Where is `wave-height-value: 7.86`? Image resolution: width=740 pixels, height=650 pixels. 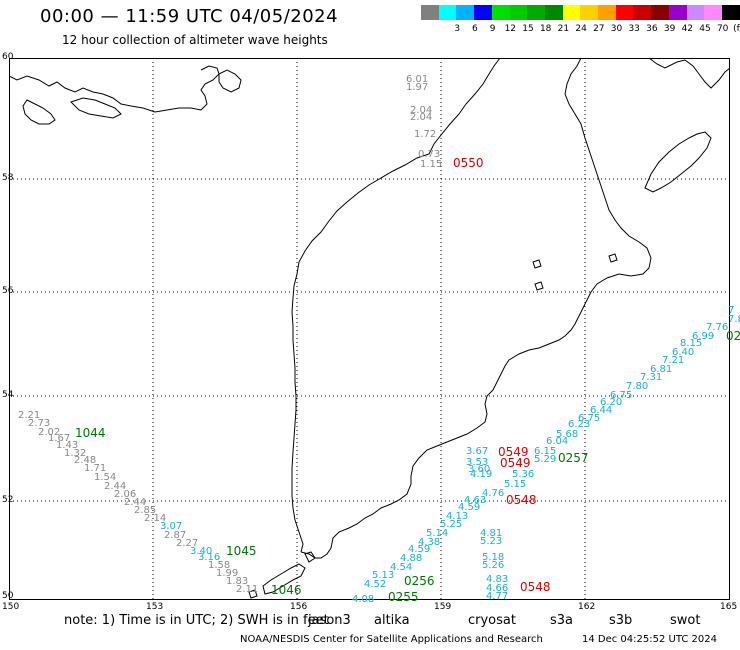 wave-height-value: 7.86 is located at coordinates (734, 319).